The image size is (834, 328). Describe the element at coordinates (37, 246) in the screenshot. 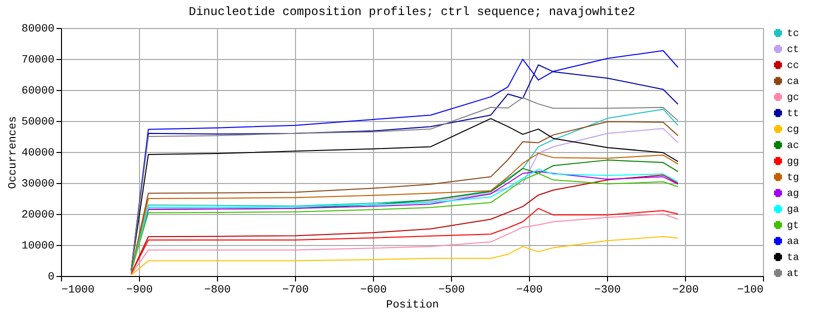

I see `y-tick-label: 10000` at that location.